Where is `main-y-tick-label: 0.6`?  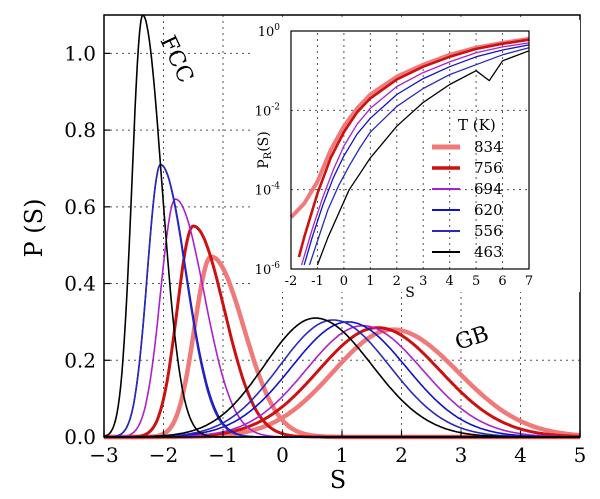 main-y-tick-label: 0.6 is located at coordinates (80, 207).